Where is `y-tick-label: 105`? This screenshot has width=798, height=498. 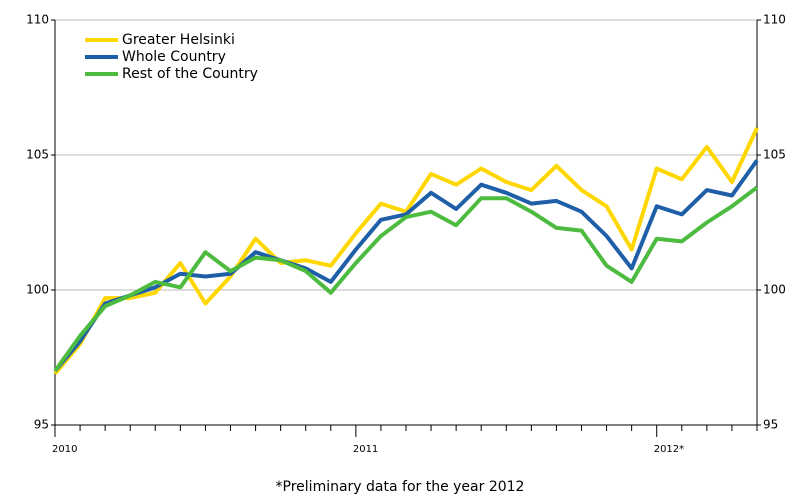 y-tick-label: 105 is located at coordinates (37, 155).